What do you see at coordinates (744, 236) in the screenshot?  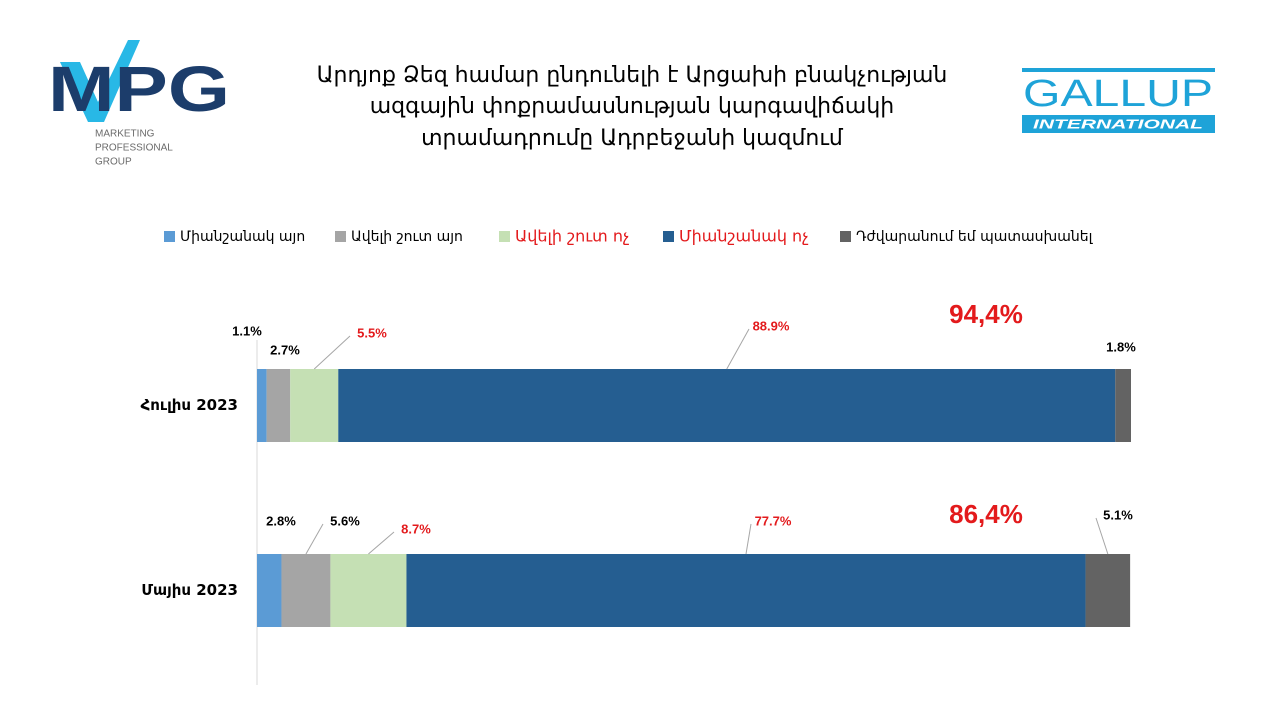 I see `legend-label: Միանշանակ ոչ` at bounding box center [744, 236].